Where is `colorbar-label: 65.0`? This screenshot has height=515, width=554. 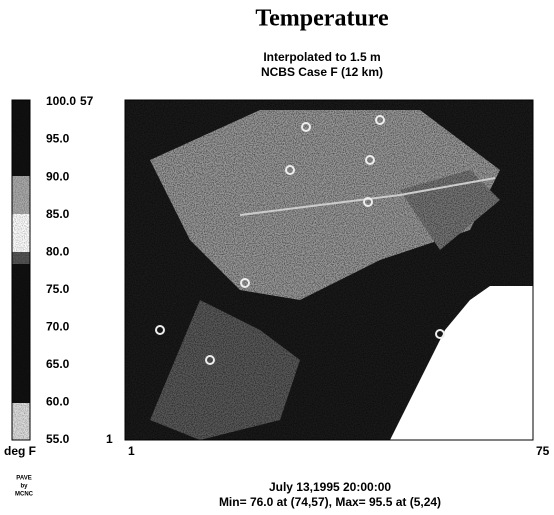
colorbar-label: 65.0 is located at coordinates (58, 364).